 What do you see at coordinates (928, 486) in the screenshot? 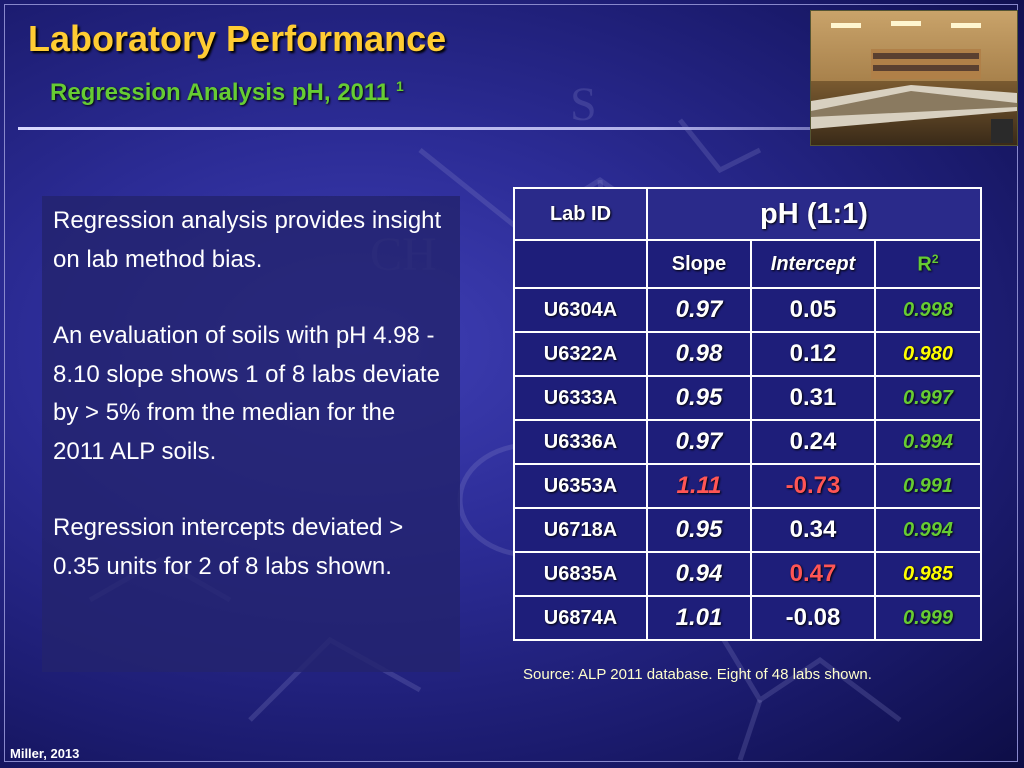
I see `cell-r2: 0.991` at bounding box center [928, 486].